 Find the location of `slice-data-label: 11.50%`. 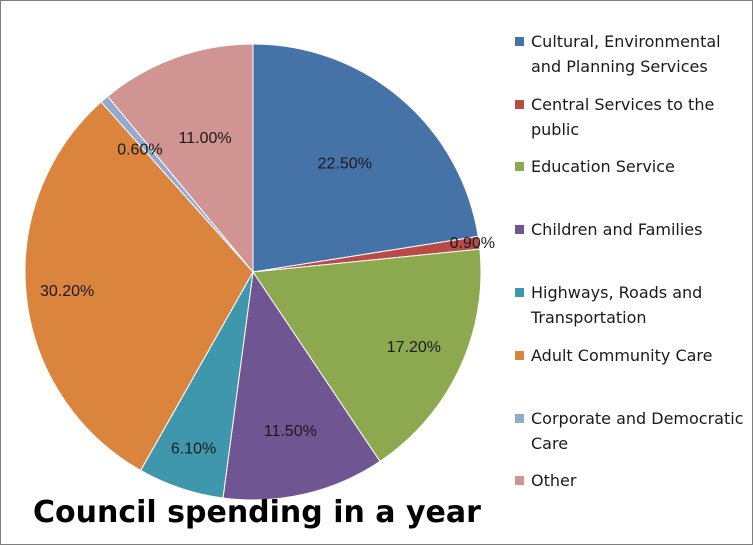

slice-data-label: 11.50% is located at coordinates (290, 431).